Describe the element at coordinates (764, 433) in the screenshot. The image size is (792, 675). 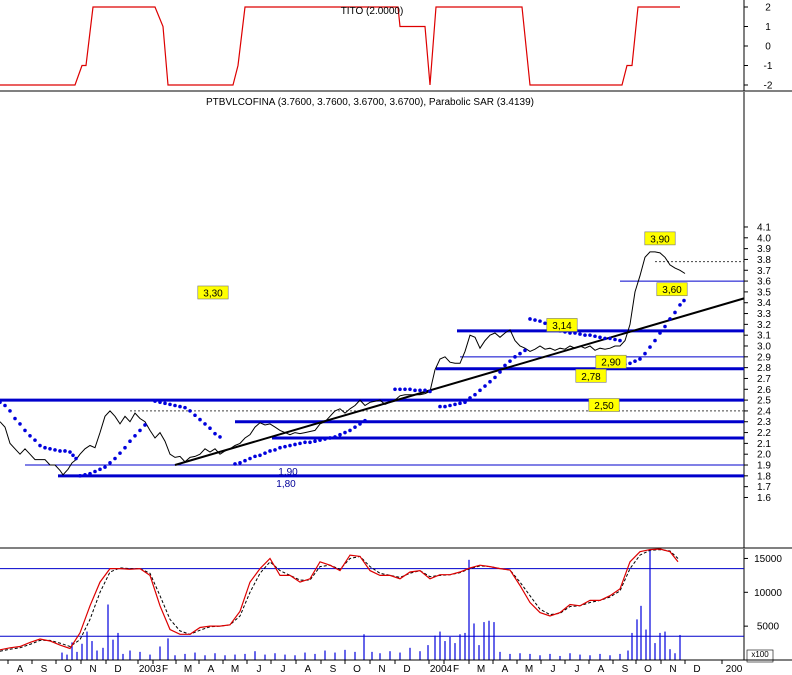
I see `price-tick-label: 2.2` at that location.